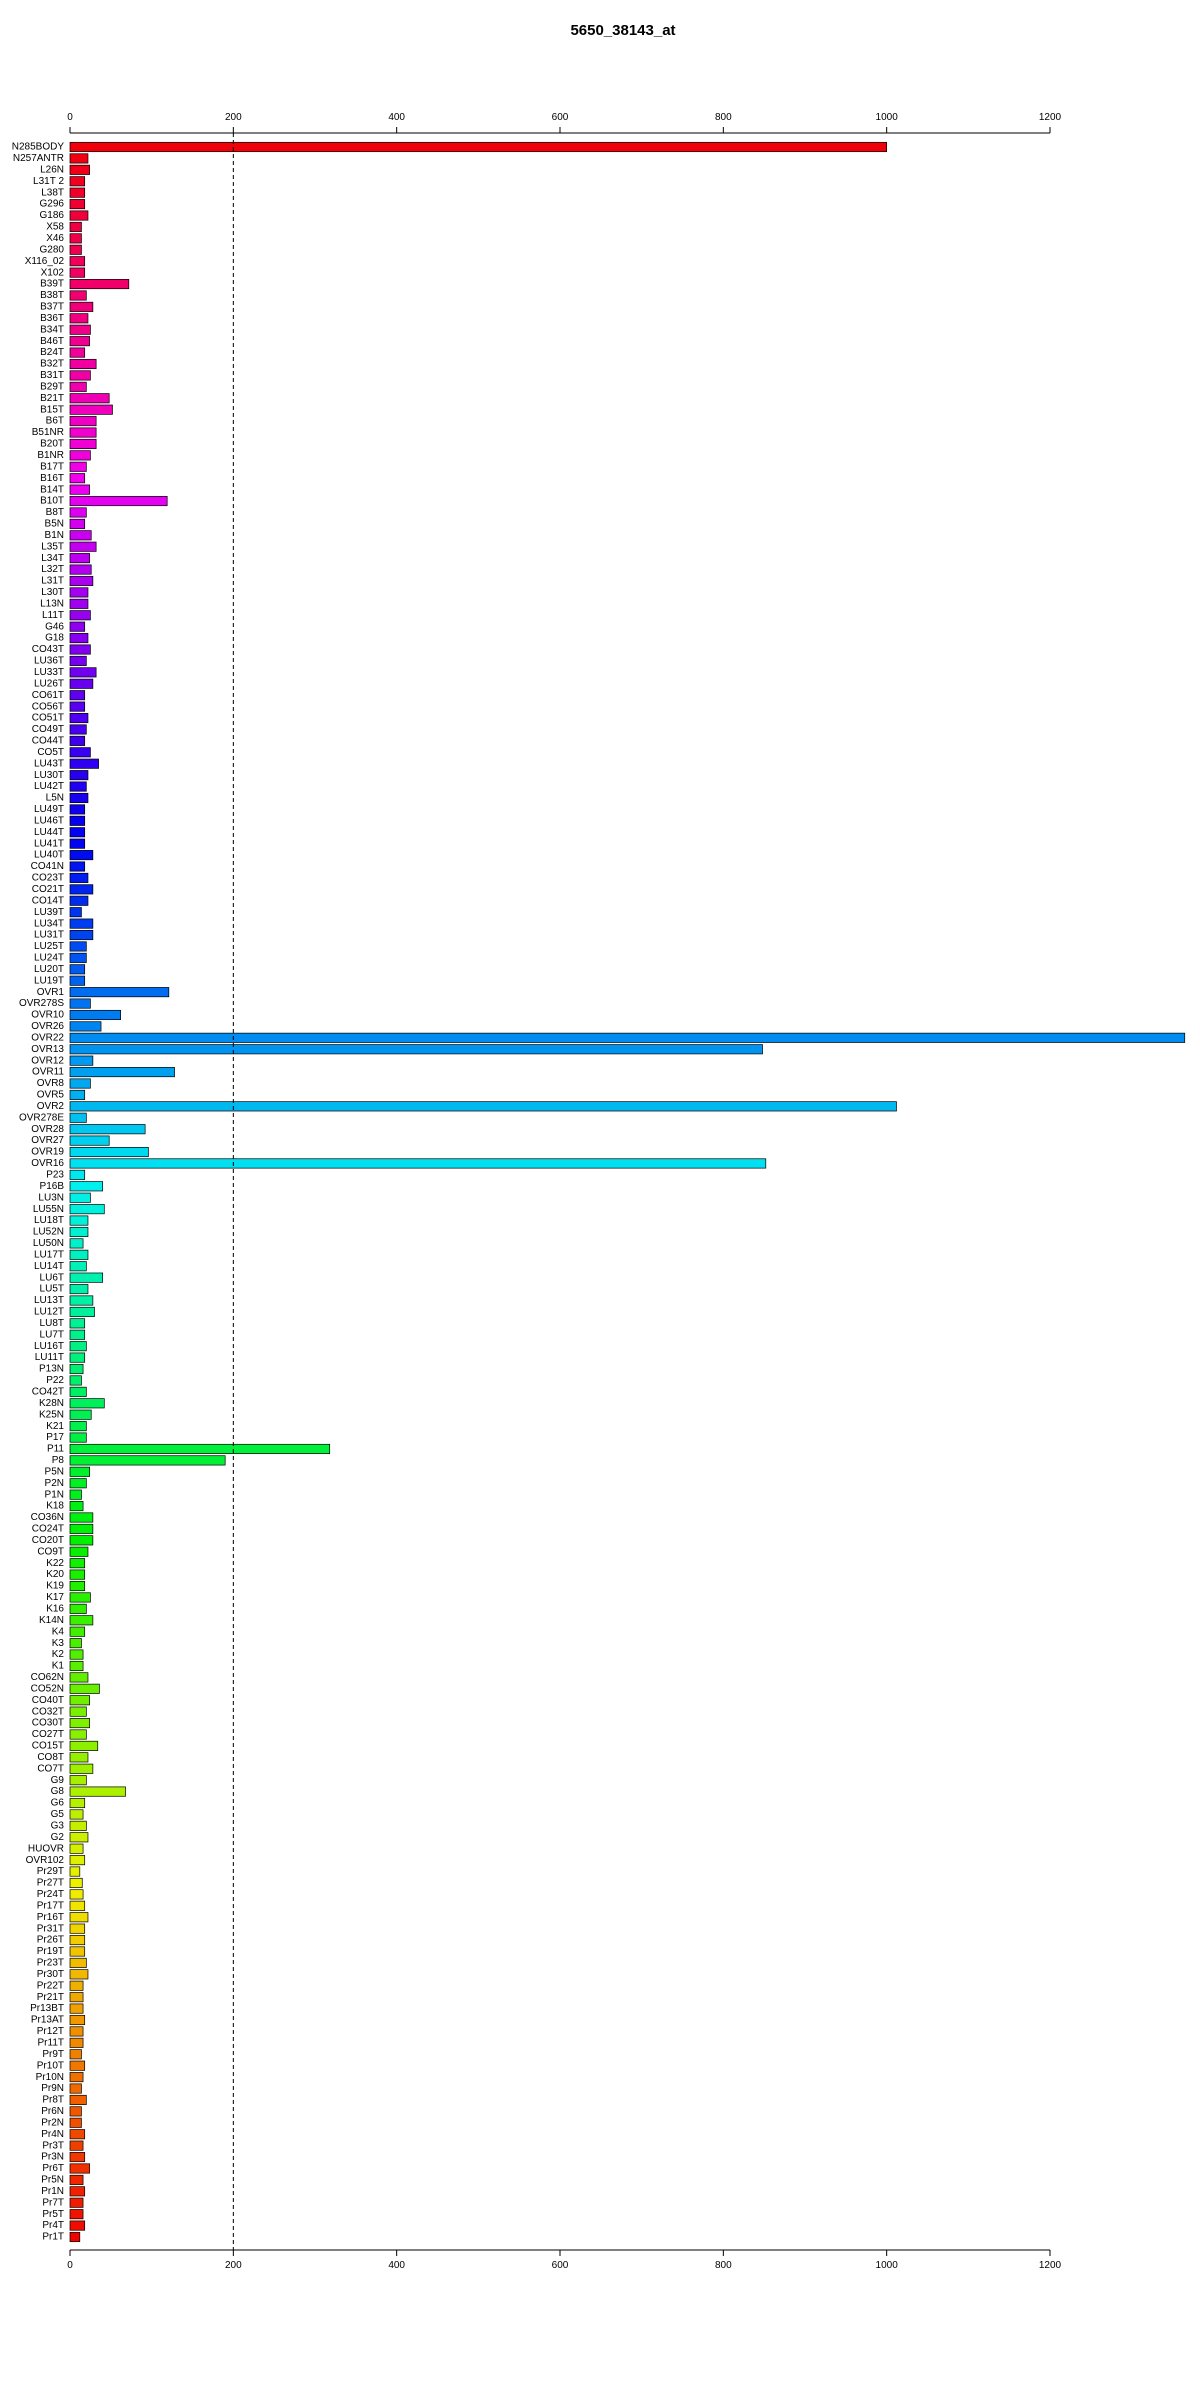 The image size is (1200, 2400). What do you see at coordinates (51, 1083) in the screenshot?
I see `y-tick-label: OVR8` at bounding box center [51, 1083].